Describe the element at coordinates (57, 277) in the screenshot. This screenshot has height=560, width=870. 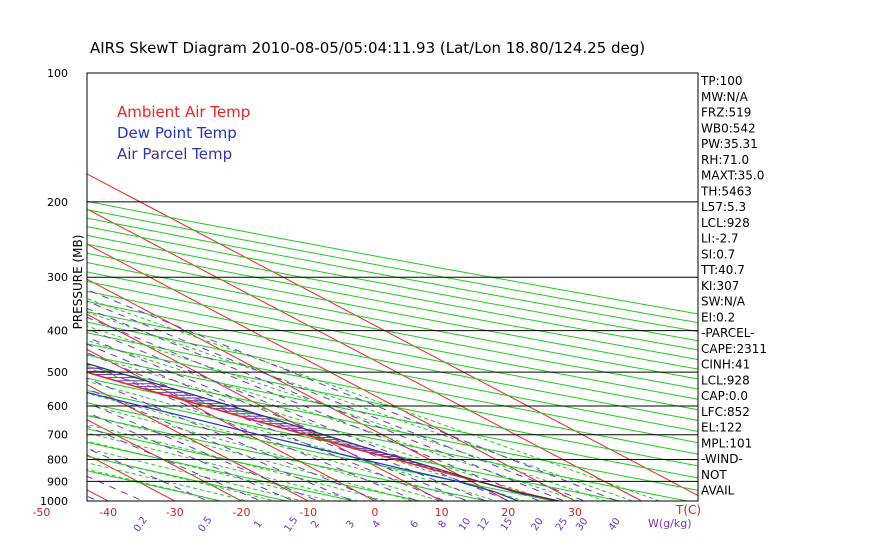
I see `pressure-tick-label: 300` at that location.